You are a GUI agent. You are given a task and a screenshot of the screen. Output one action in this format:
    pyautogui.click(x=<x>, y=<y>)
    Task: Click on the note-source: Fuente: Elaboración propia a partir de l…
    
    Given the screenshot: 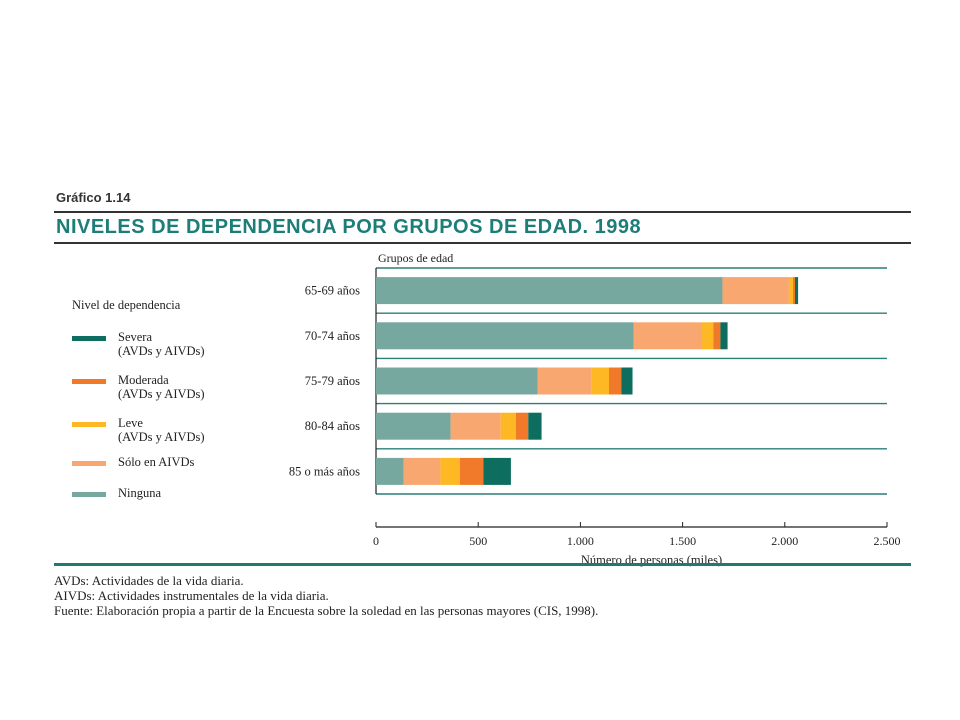 What is the action you would take?
    pyautogui.click(x=326, y=610)
    